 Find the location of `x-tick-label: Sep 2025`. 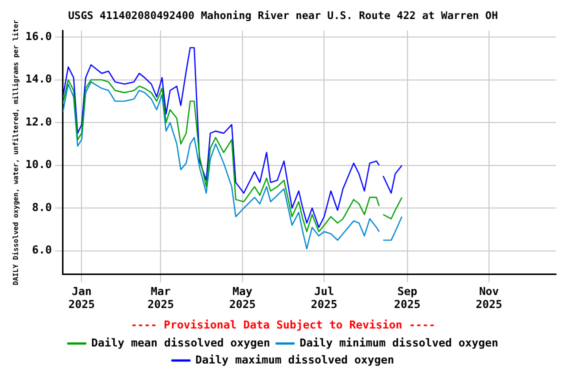

x-tick-label: Sep 2025 is located at coordinates (407, 298).